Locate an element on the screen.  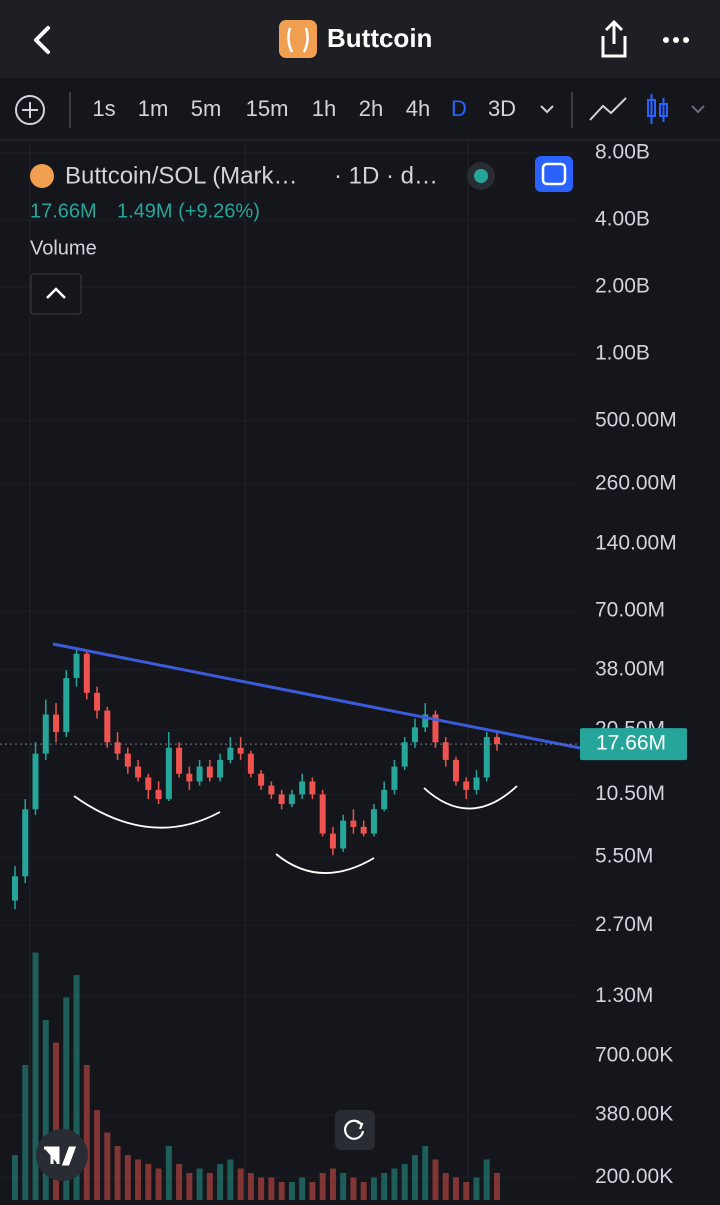
interval-option: D is located at coordinates (459, 108).